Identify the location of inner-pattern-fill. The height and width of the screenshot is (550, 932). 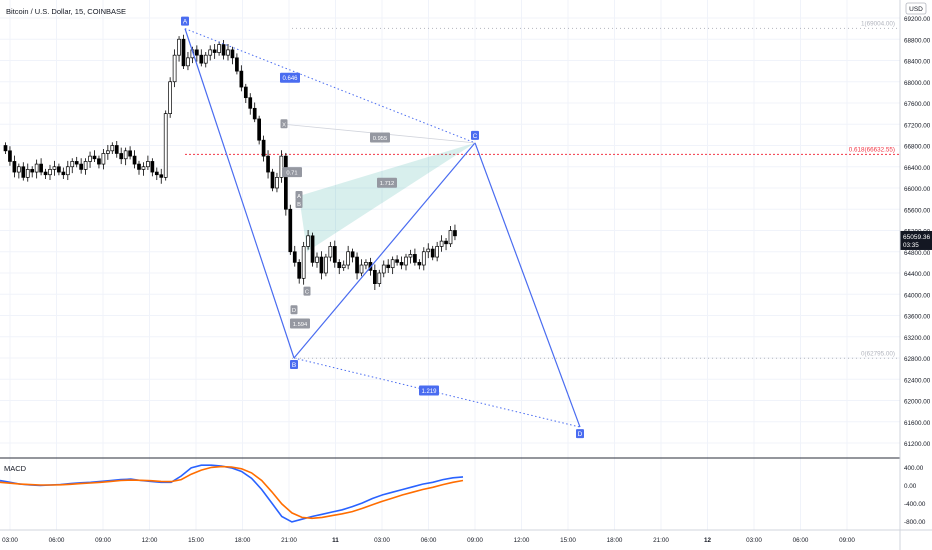
(387, 197).